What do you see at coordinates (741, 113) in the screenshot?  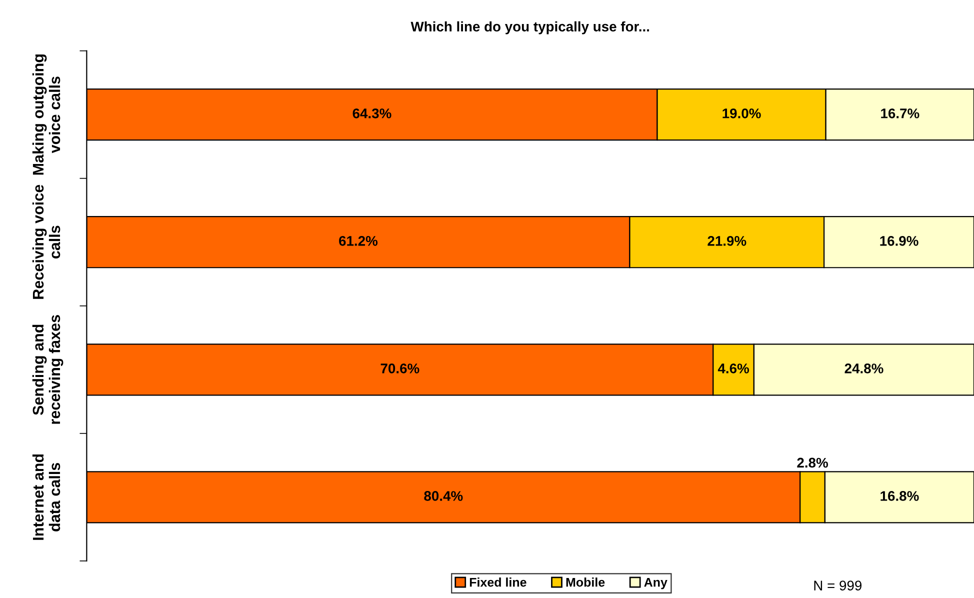 I see `data-label: 19.0%` at bounding box center [741, 113].